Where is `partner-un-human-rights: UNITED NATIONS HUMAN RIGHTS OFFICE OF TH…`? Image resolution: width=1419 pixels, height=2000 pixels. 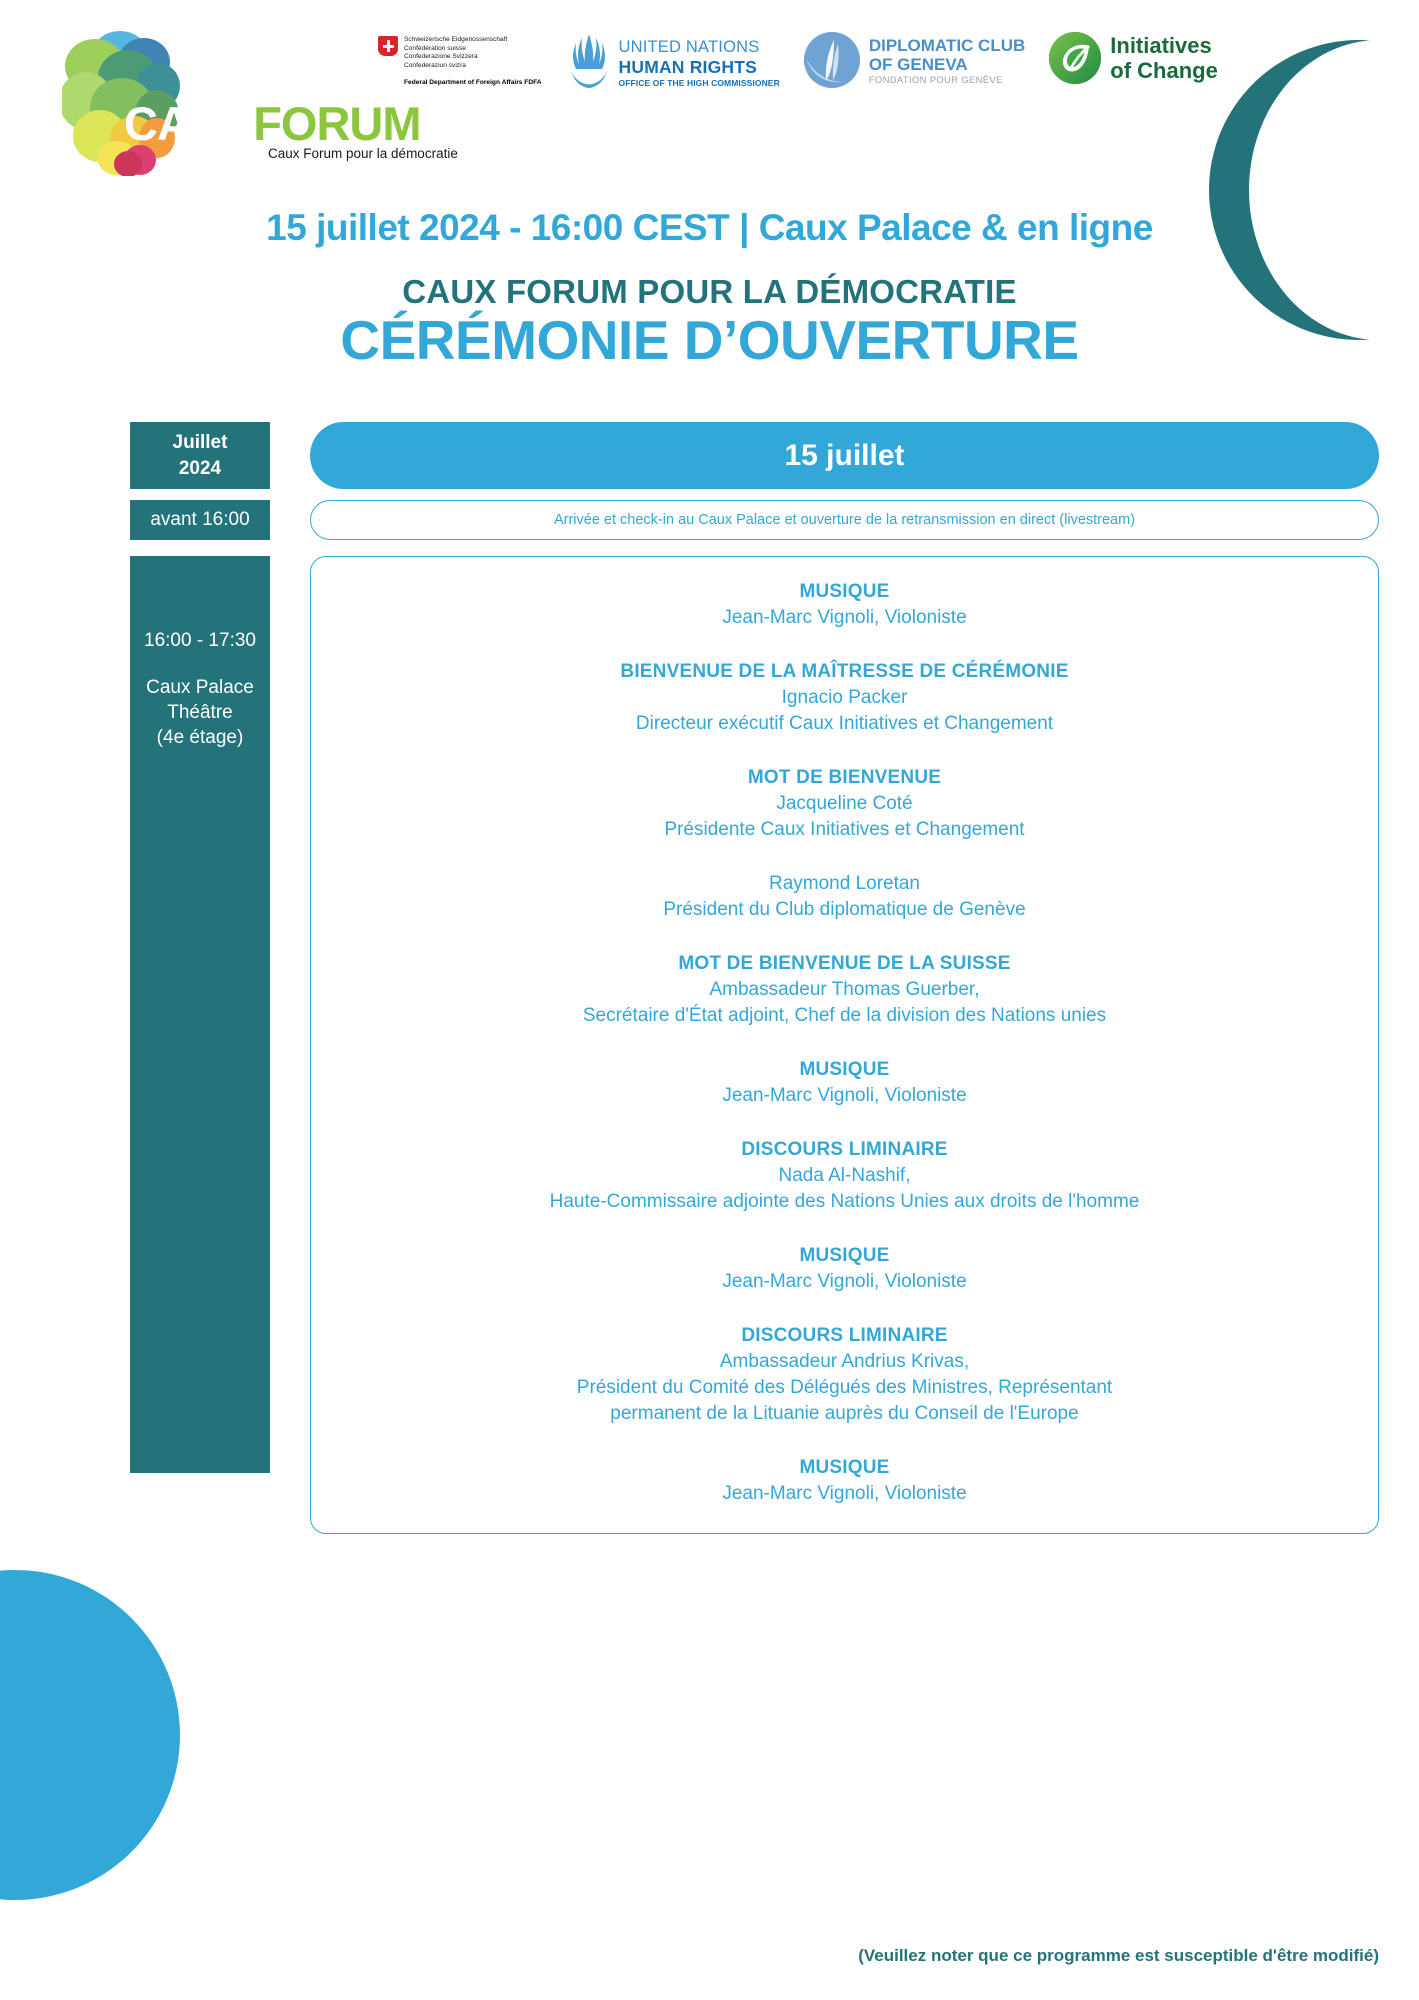
partner-un-human-rights: UNITED NATIONS HUMAN RIGHTS OFFICE OF TH… is located at coordinates (673, 61).